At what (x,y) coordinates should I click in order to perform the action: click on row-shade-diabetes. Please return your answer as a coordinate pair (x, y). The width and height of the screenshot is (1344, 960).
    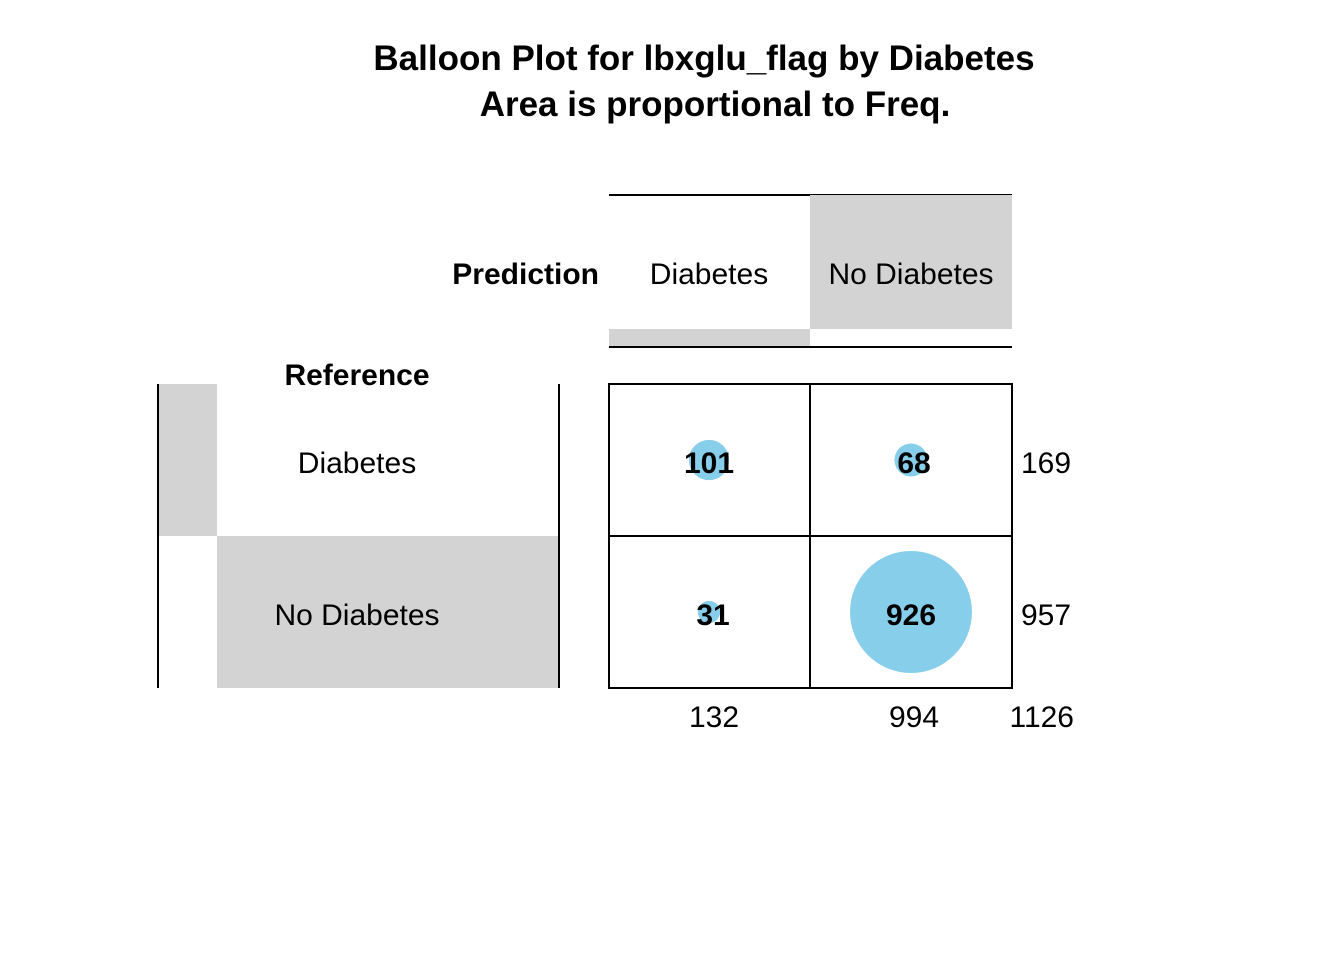
    Looking at the image, I should click on (187, 460).